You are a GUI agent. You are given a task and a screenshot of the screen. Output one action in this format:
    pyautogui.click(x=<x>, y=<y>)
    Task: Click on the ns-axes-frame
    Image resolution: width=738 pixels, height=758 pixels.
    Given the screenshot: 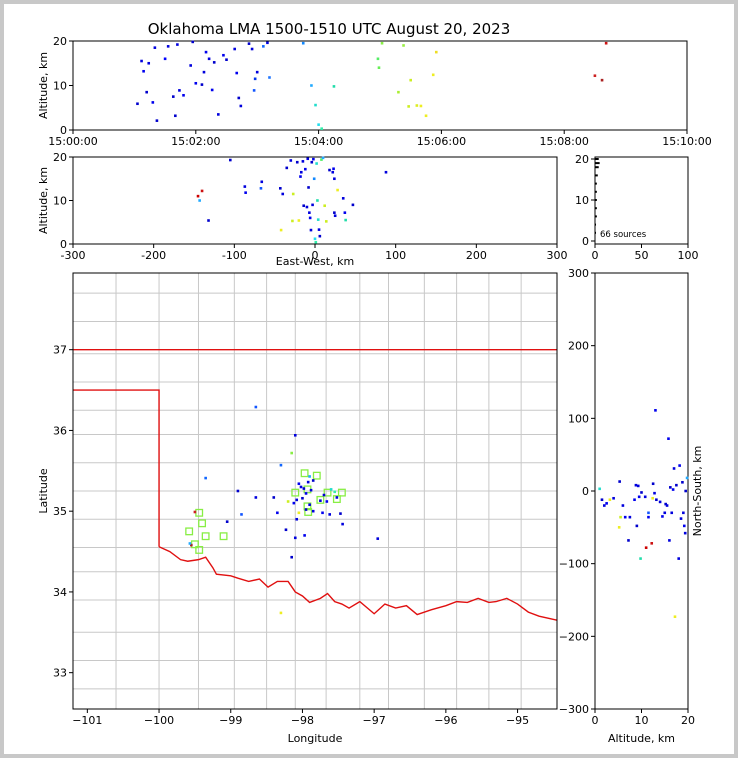 What is the action you would take?
    pyautogui.click(x=641, y=491)
    